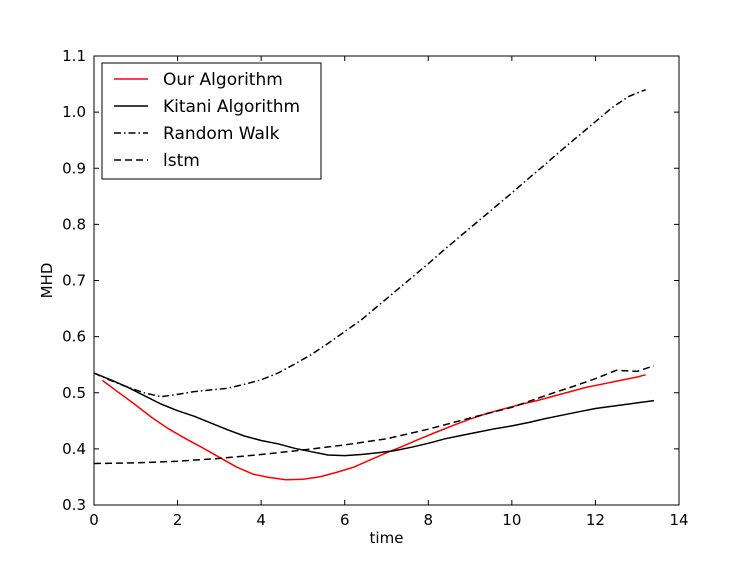 This screenshot has width=747, height=561. Describe the element at coordinates (387, 538) in the screenshot. I see `x-axis-label: time` at that location.